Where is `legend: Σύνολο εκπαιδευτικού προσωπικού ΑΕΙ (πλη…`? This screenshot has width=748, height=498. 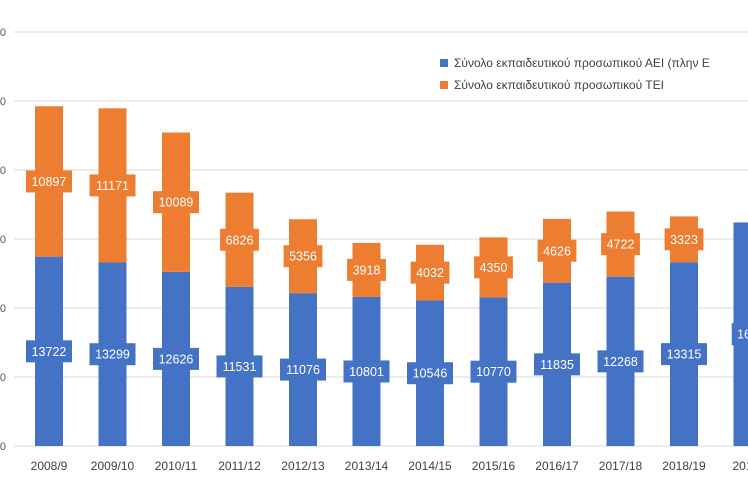
legend: Σύνολο εκπαιδευτικού προσωπικού ΑΕΙ (πλη… is located at coordinates (594, 74).